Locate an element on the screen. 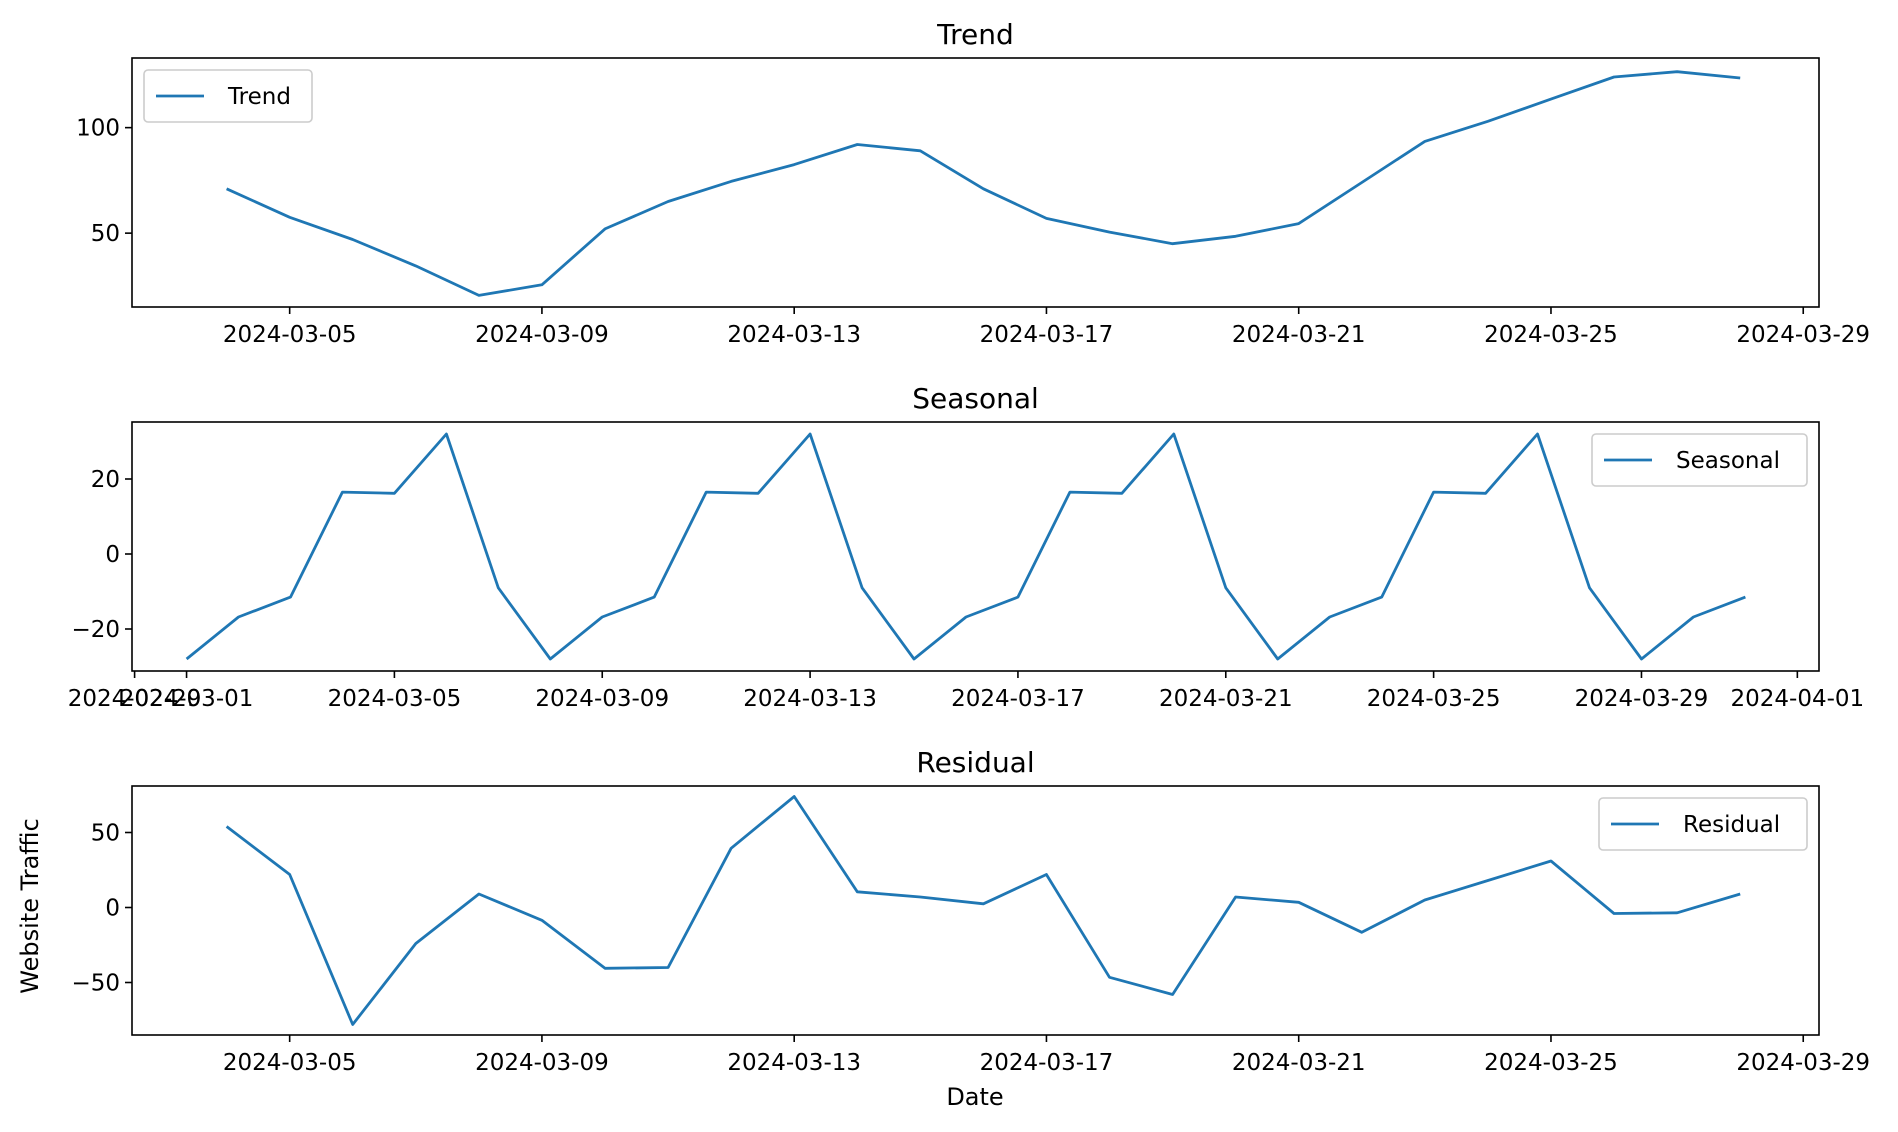 The width and height of the screenshot is (1898, 1132). residual-xtick-label: 2024-03-13 is located at coordinates (794, 1063).